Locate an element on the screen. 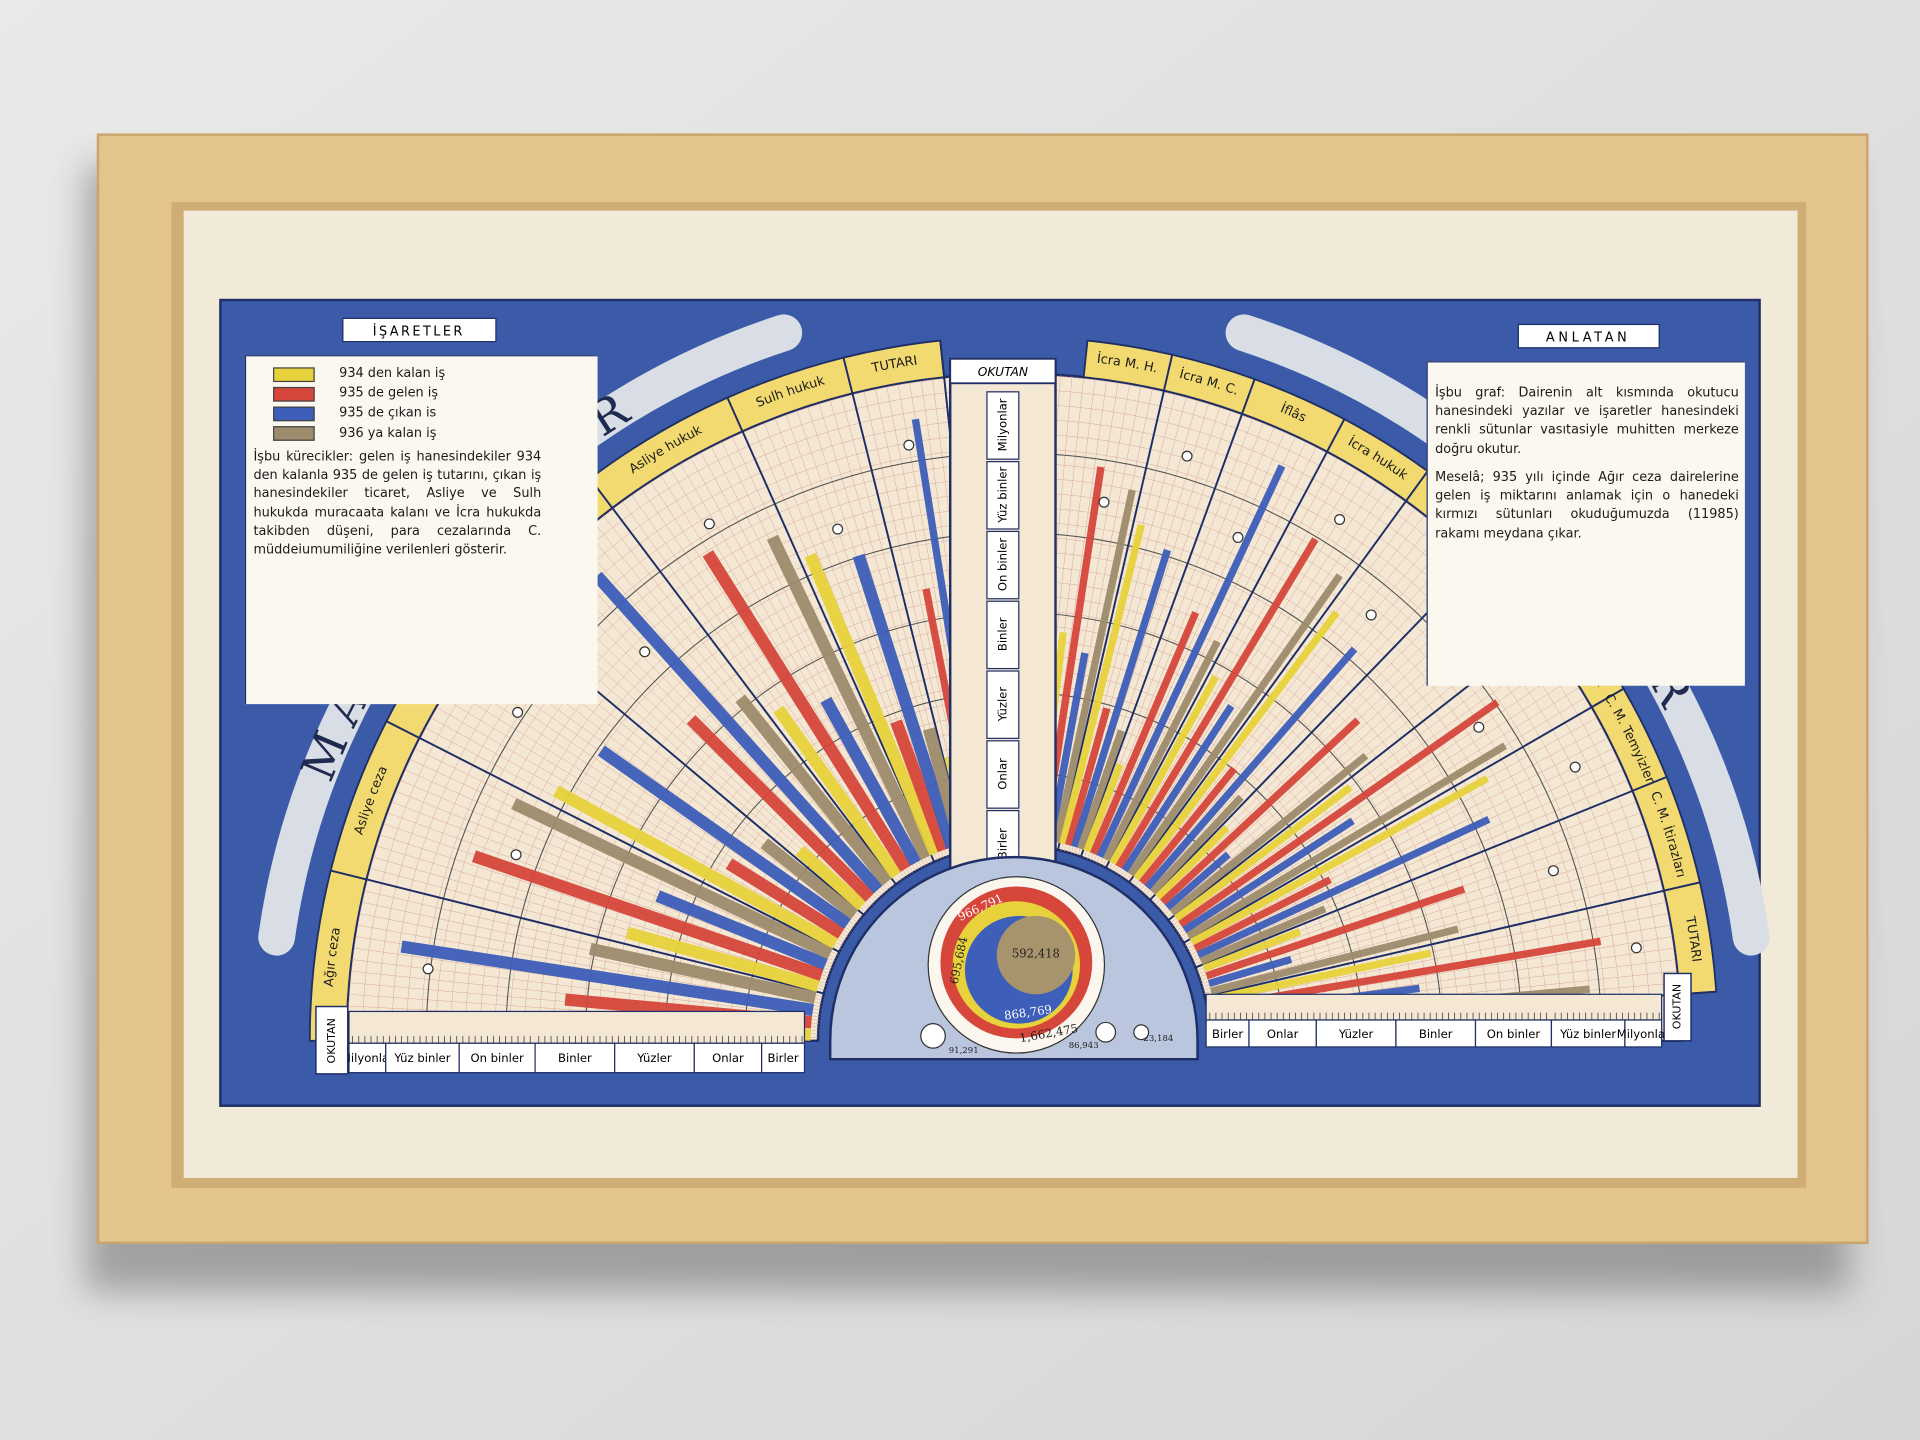 The width and height of the screenshot is (1920, 1440). reader-box-left is located at coordinates (332, 1040).